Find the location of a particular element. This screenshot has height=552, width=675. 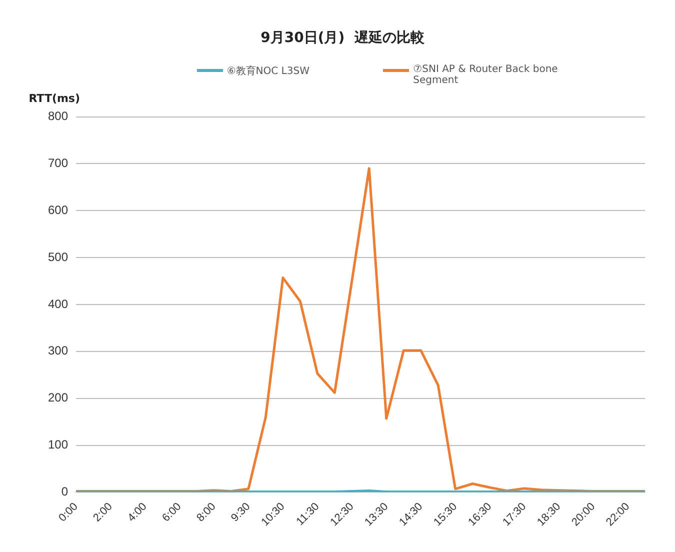

x-tick-label: 4:00 is located at coordinates (138, 512).